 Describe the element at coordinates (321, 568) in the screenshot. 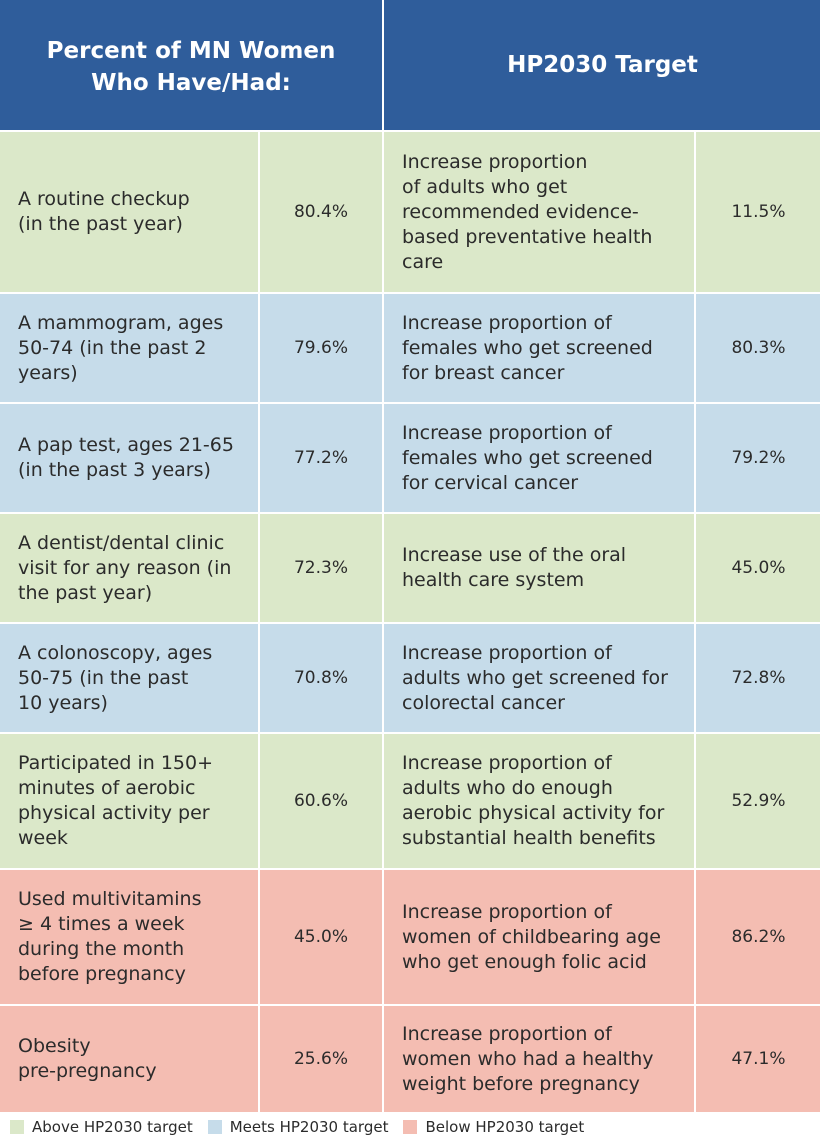

I see `mn-value-cell: 72.3%` at that location.